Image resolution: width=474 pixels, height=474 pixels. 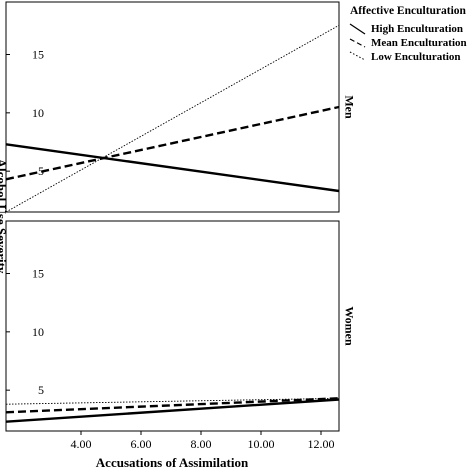 What do you see at coordinates (357, 43) in the screenshot?
I see `legend-swatch-mean` at bounding box center [357, 43].